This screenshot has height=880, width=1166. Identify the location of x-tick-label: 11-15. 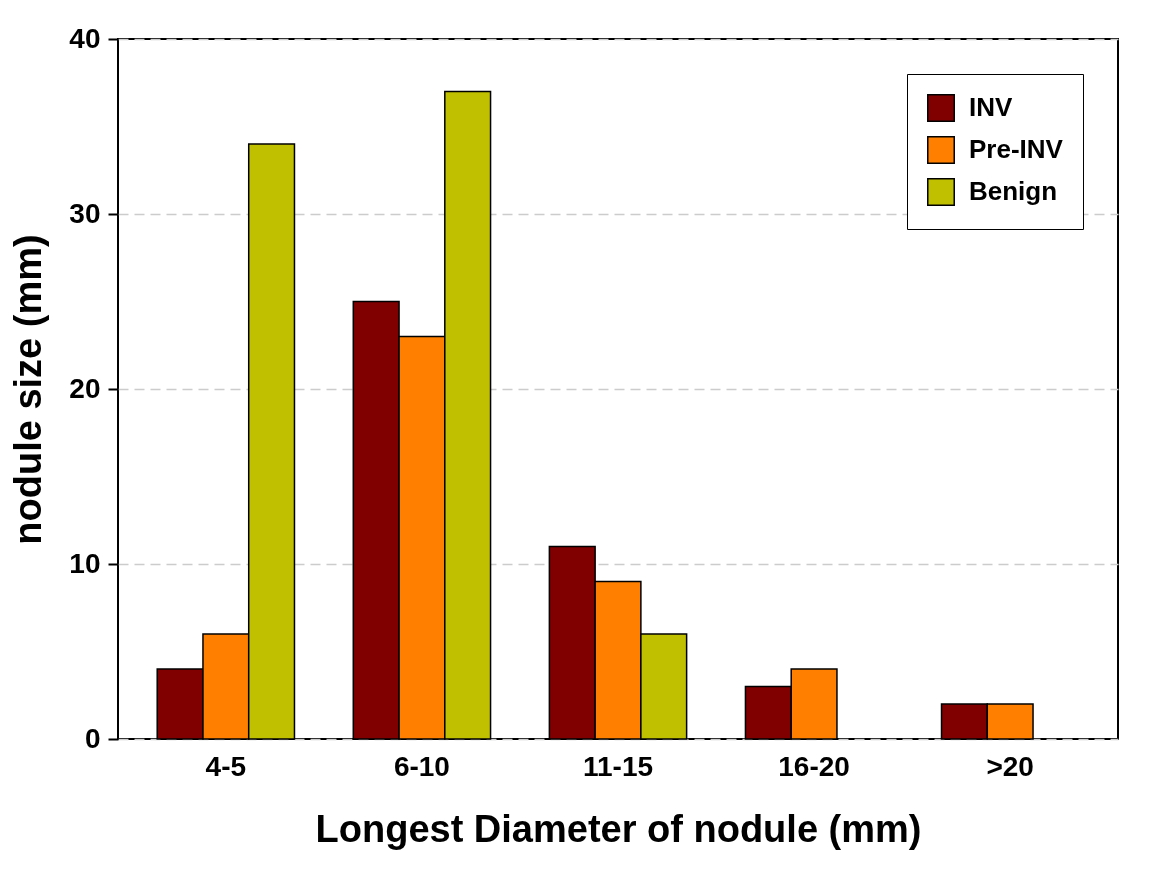
(618, 766).